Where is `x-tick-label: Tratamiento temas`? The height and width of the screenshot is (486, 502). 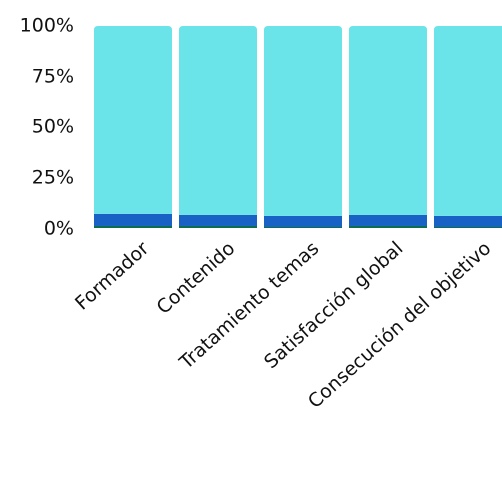
x-tick-label: Tratamiento temas is located at coordinates (249, 305).